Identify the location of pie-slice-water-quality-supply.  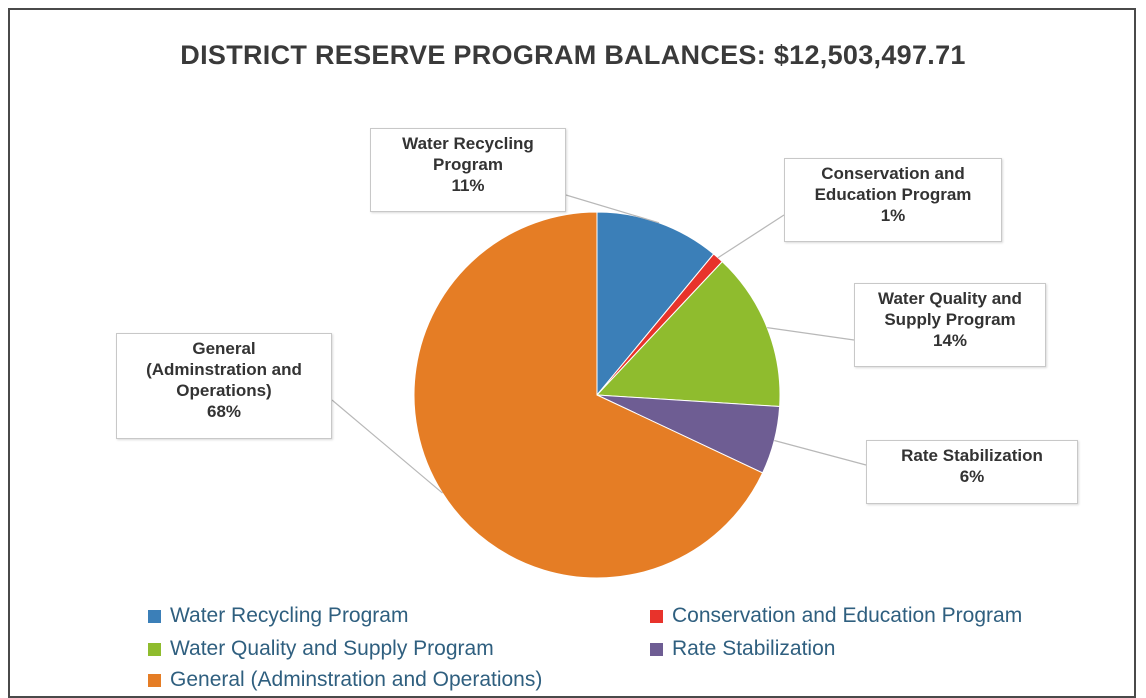
(688, 334).